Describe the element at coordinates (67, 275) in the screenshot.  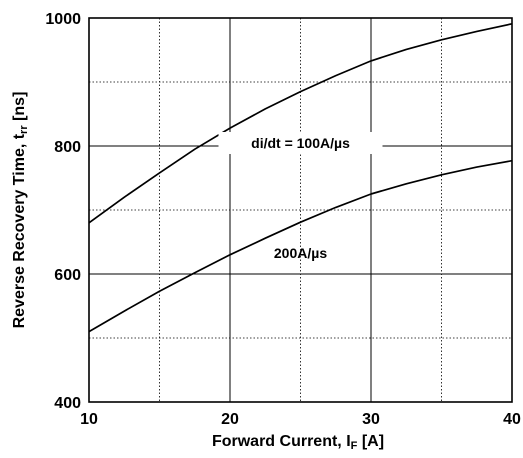
I see `y-tick-label: 600` at that location.